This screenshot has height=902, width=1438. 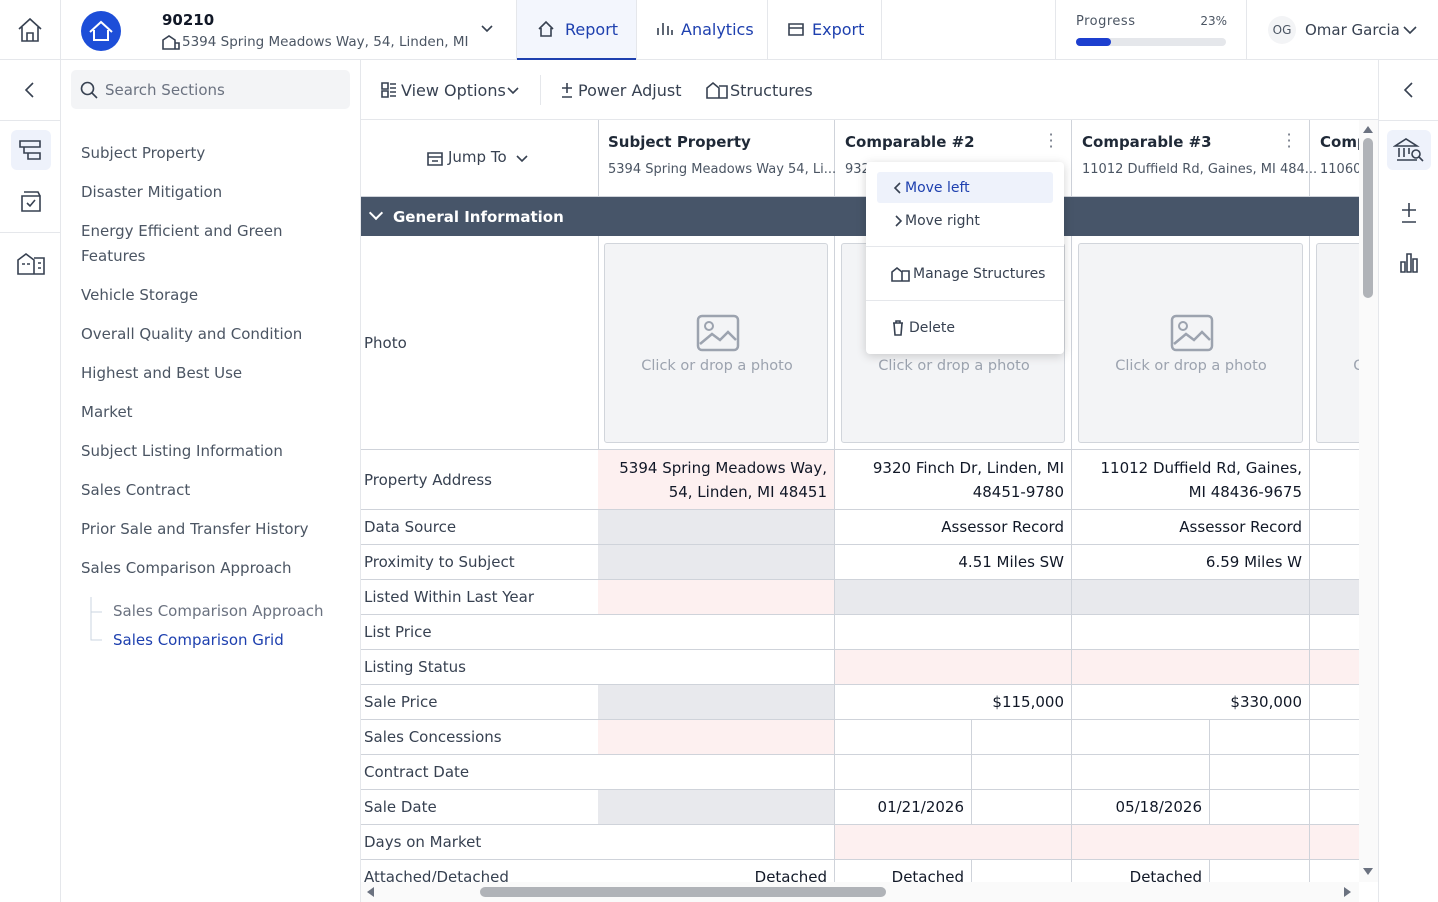 What do you see at coordinates (592, 29) in the screenshot?
I see `tab: Report` at bounding box center [592, 29].